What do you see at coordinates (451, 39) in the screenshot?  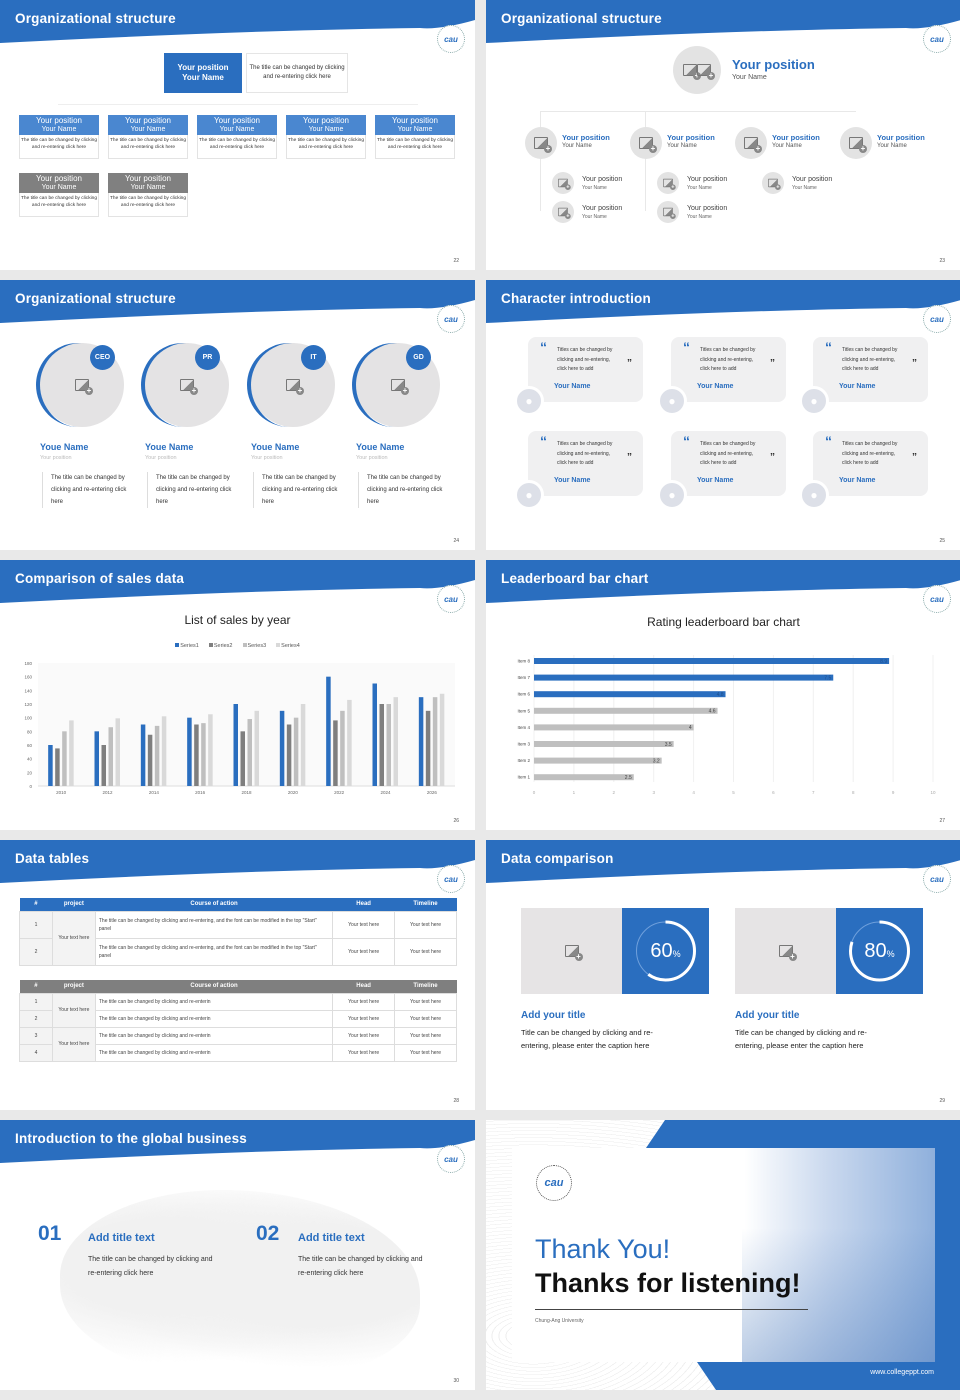 I see `university-logo: cau` at bounding box center [451, 39].